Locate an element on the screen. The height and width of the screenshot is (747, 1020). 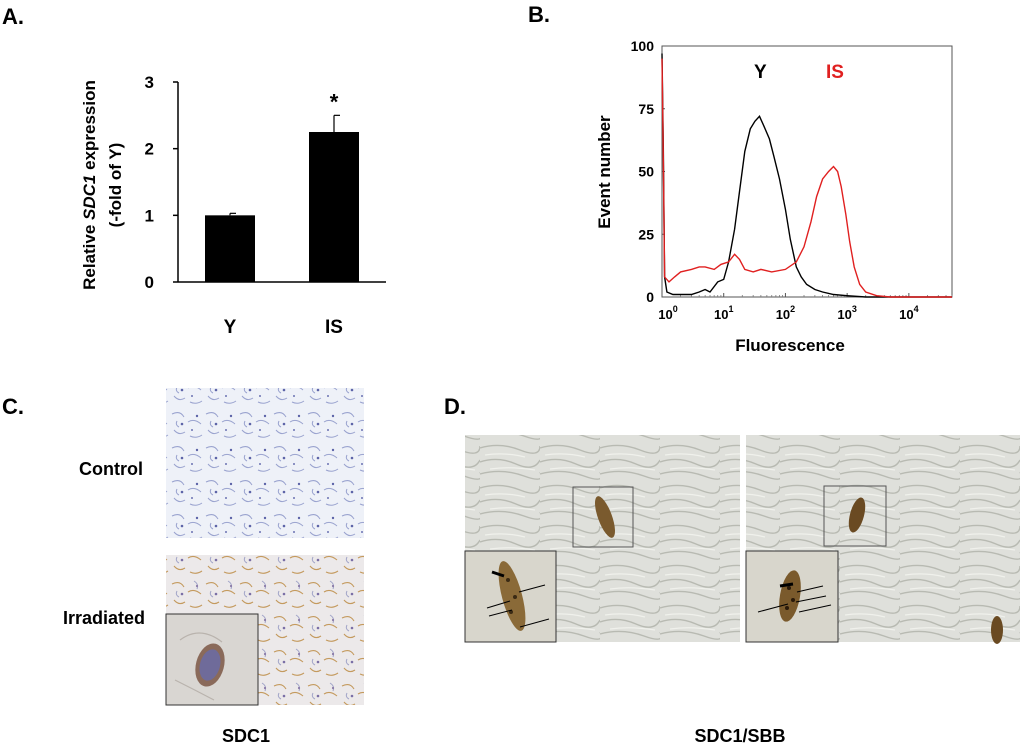
caption-sdc1-sbb: SDC1/SBB is located at coordinates (739, 736).